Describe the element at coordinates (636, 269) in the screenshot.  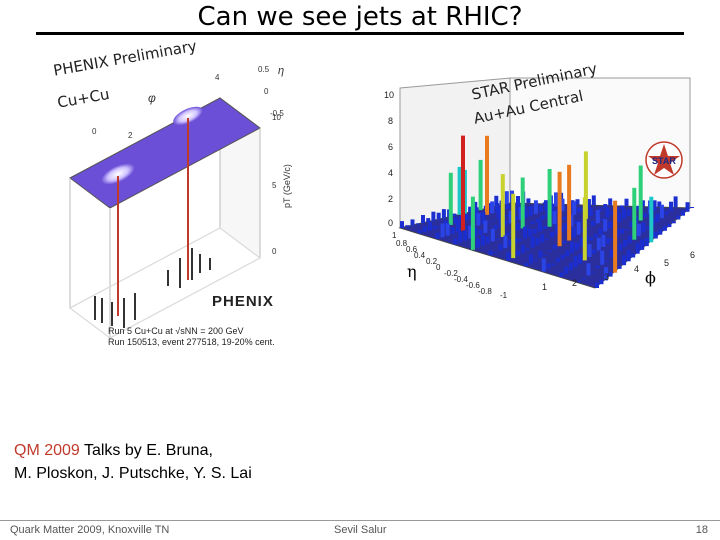
I see `star-tick-phi-4: 4` at that location.